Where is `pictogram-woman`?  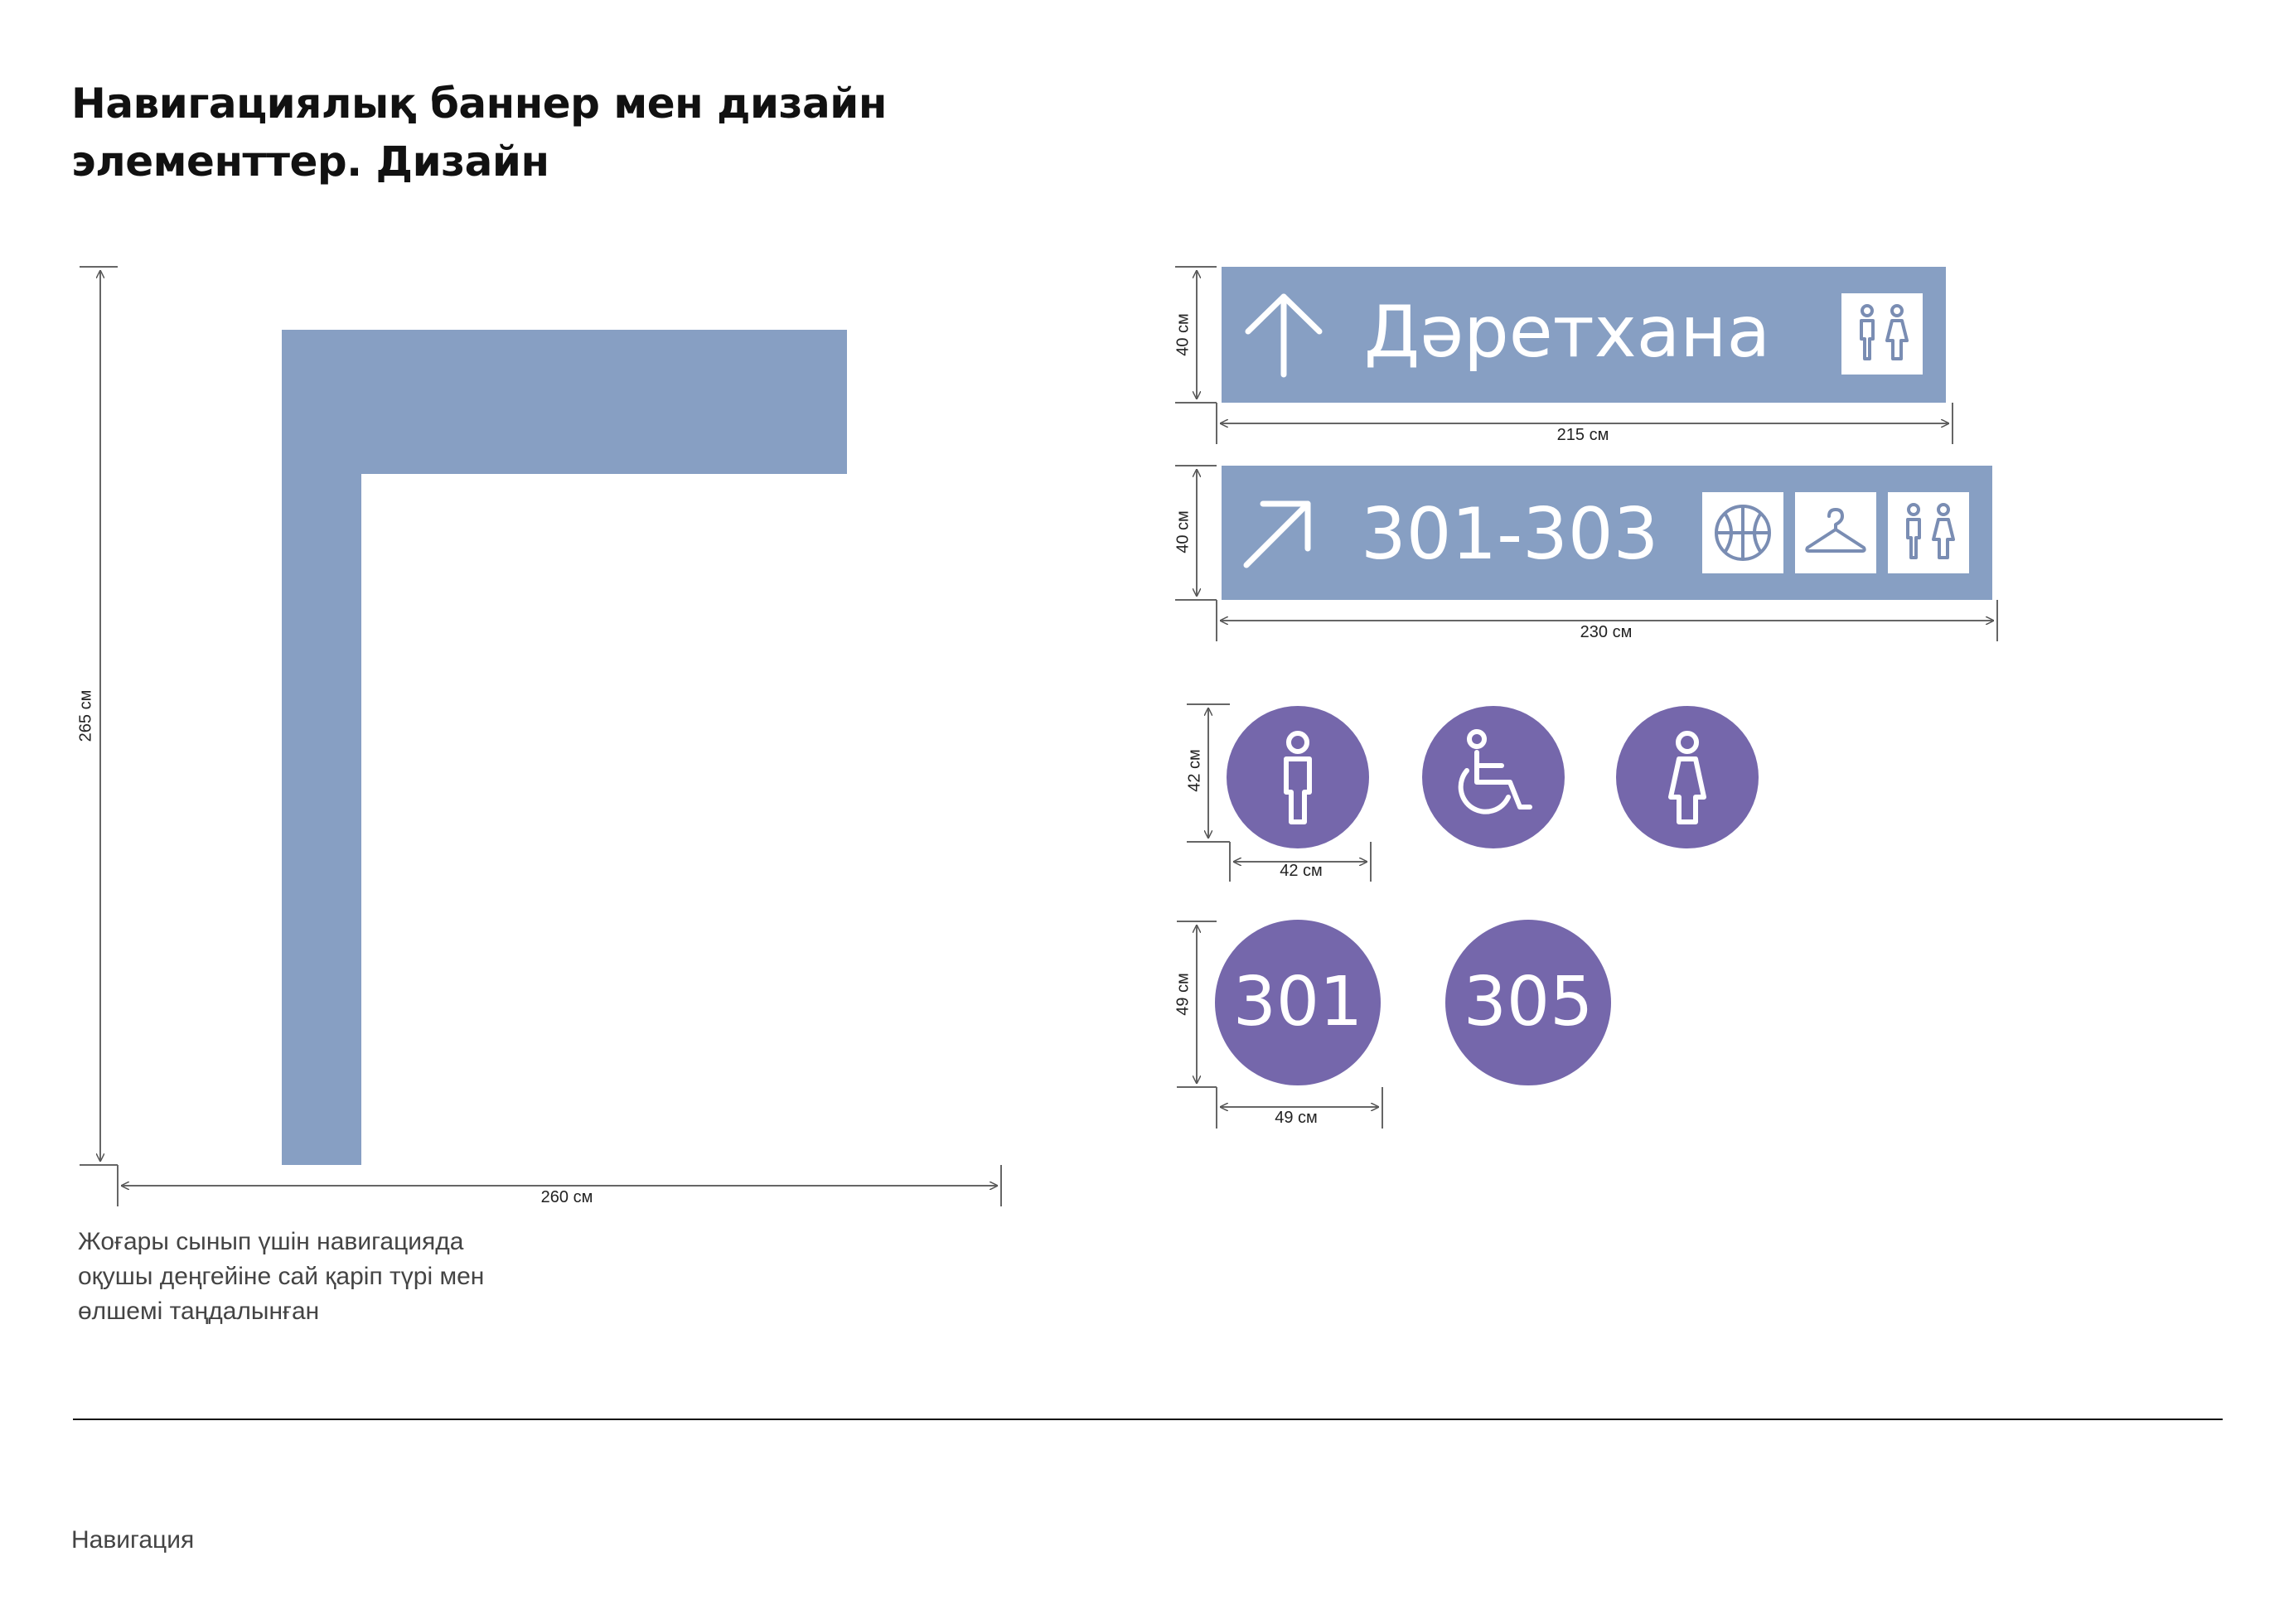
pictogram-woman is located at coordinates (1687, 777).